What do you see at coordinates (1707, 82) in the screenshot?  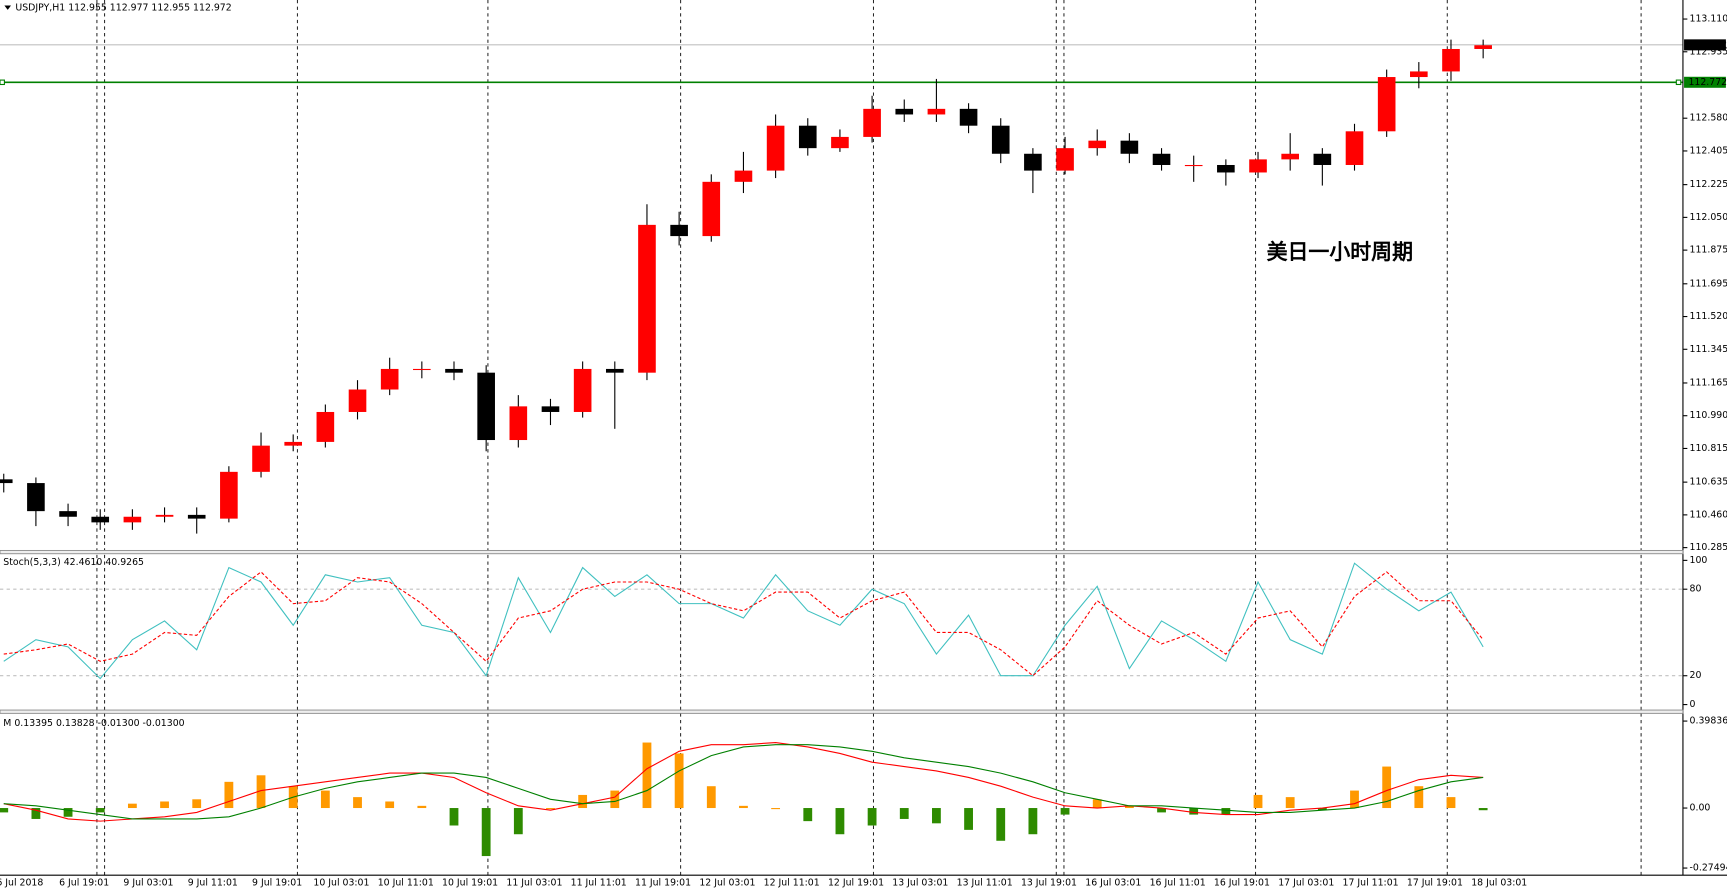 I see `price-tag-label: 112.772` at bounding box center [1707, 82].